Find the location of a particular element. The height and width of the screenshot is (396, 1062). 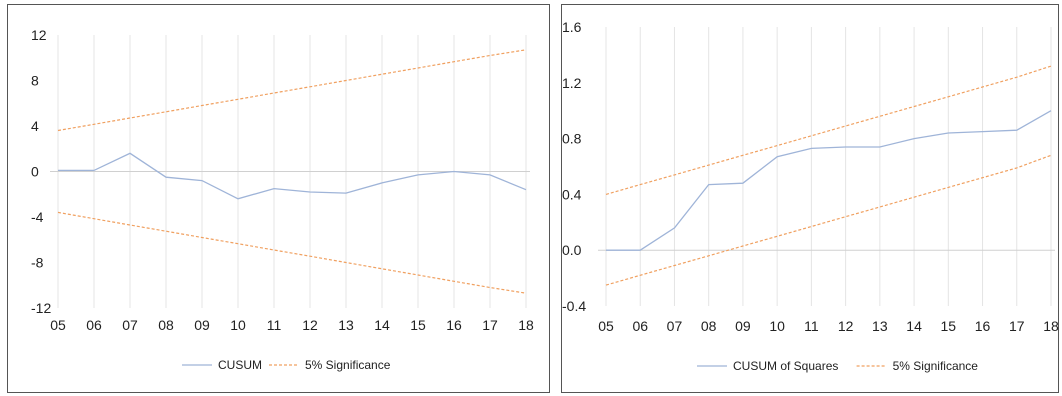

y-tick-label: 0 is located at coordinates (35, 172).